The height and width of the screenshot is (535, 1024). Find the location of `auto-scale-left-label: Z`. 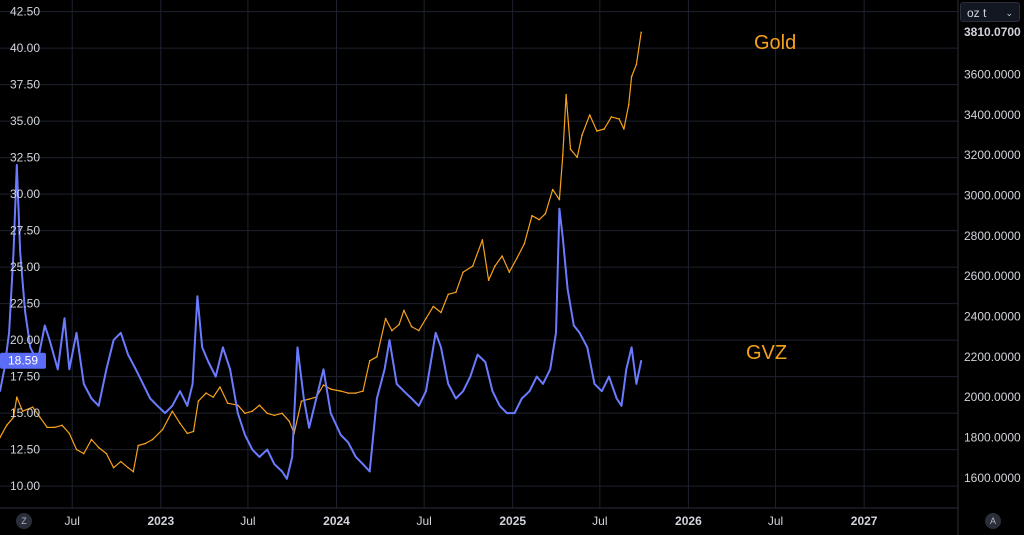

auto-scale-left-label: Z is located at coordinates (24, 521).